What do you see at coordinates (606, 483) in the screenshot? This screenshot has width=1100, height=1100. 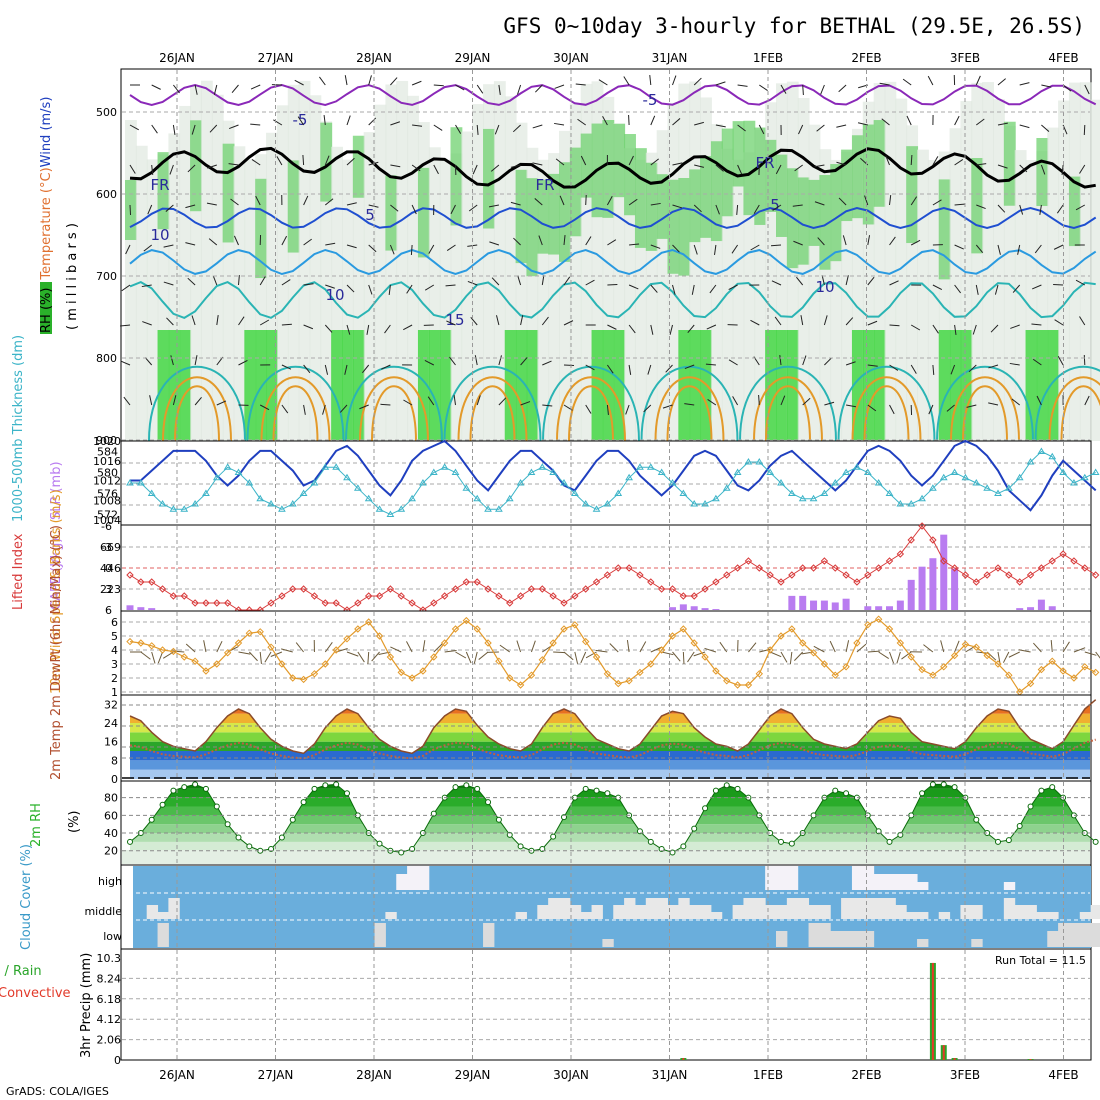 I see `slp-frame` at bounding box center [606, 483].